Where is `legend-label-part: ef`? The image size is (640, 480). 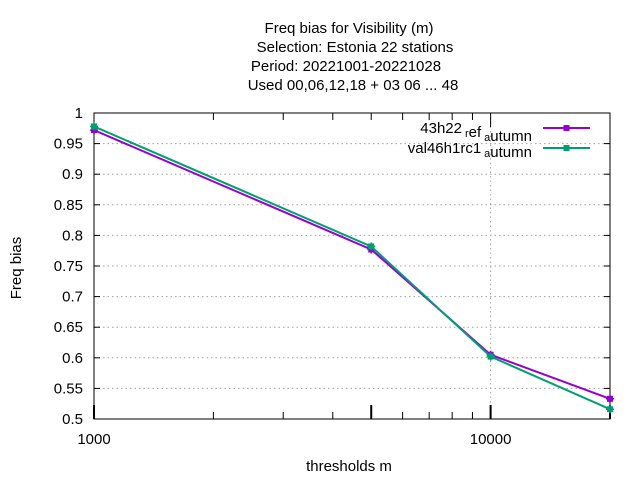 legend-label-part: ef is located at coordinates (475, 132).